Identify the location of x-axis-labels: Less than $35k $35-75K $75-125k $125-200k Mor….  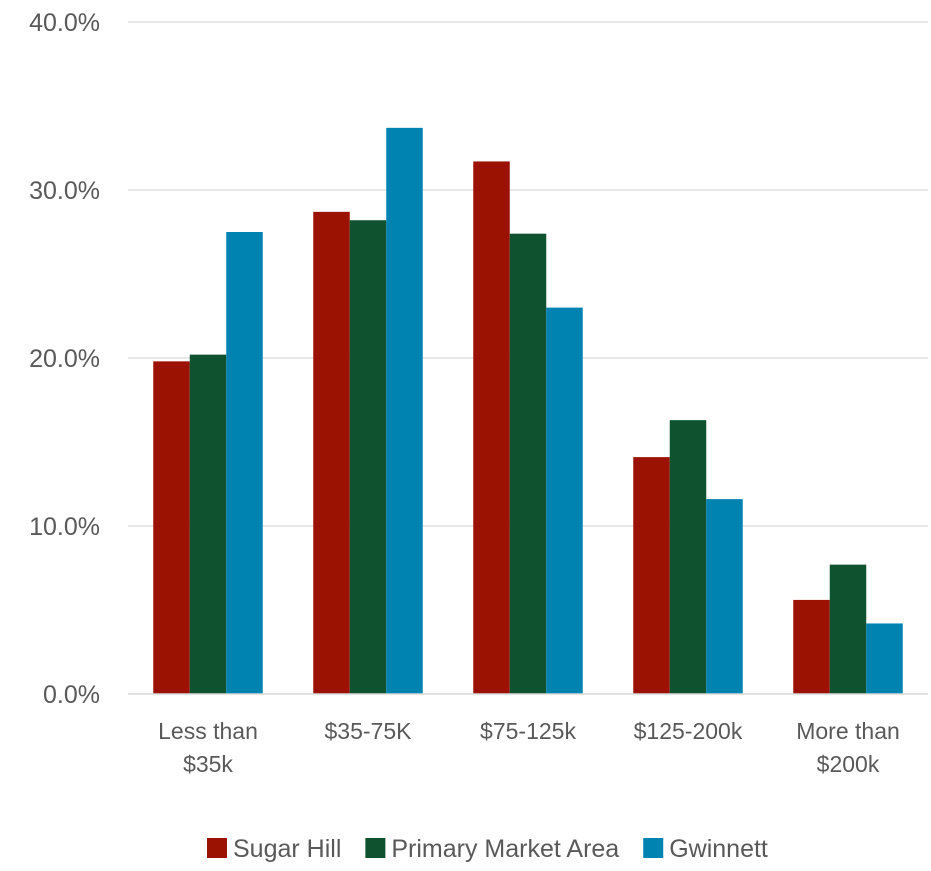
(529, 747).